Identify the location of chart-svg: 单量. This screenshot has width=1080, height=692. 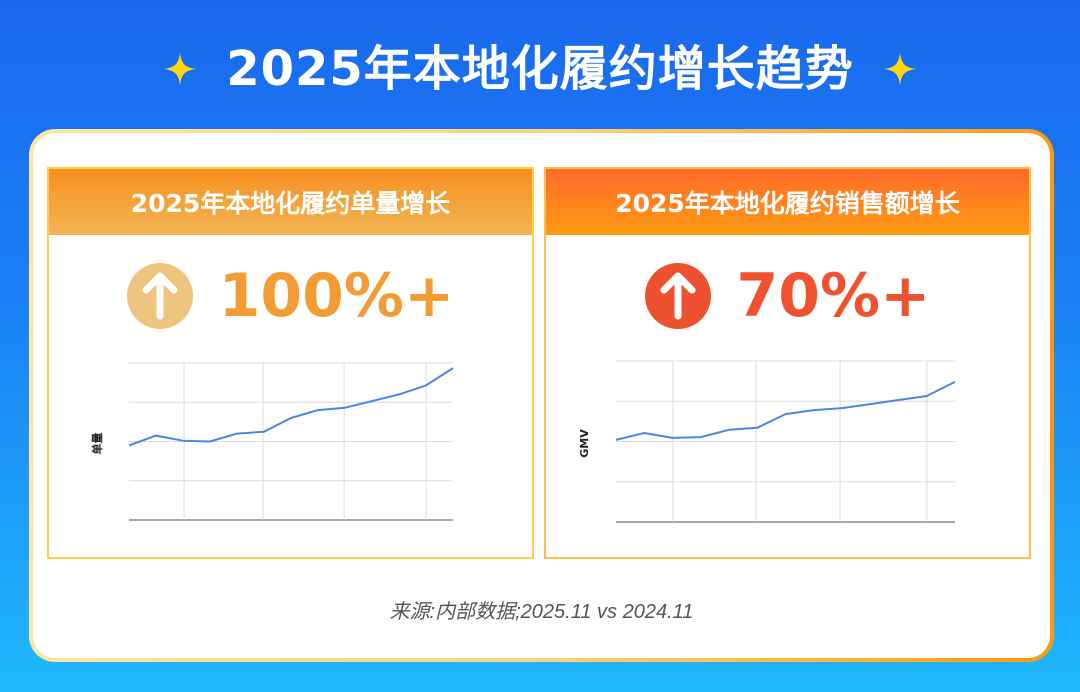
(272, 441).